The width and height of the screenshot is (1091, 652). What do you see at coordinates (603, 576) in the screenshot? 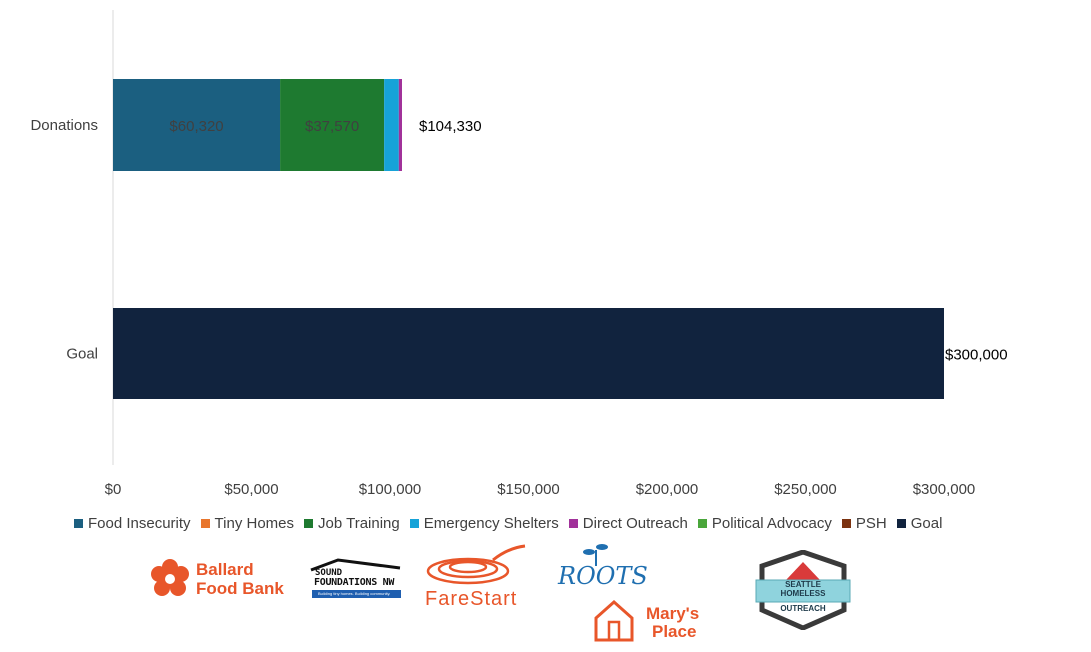
I see `roots-text: ROOTS` at bounding box center [603, 576].